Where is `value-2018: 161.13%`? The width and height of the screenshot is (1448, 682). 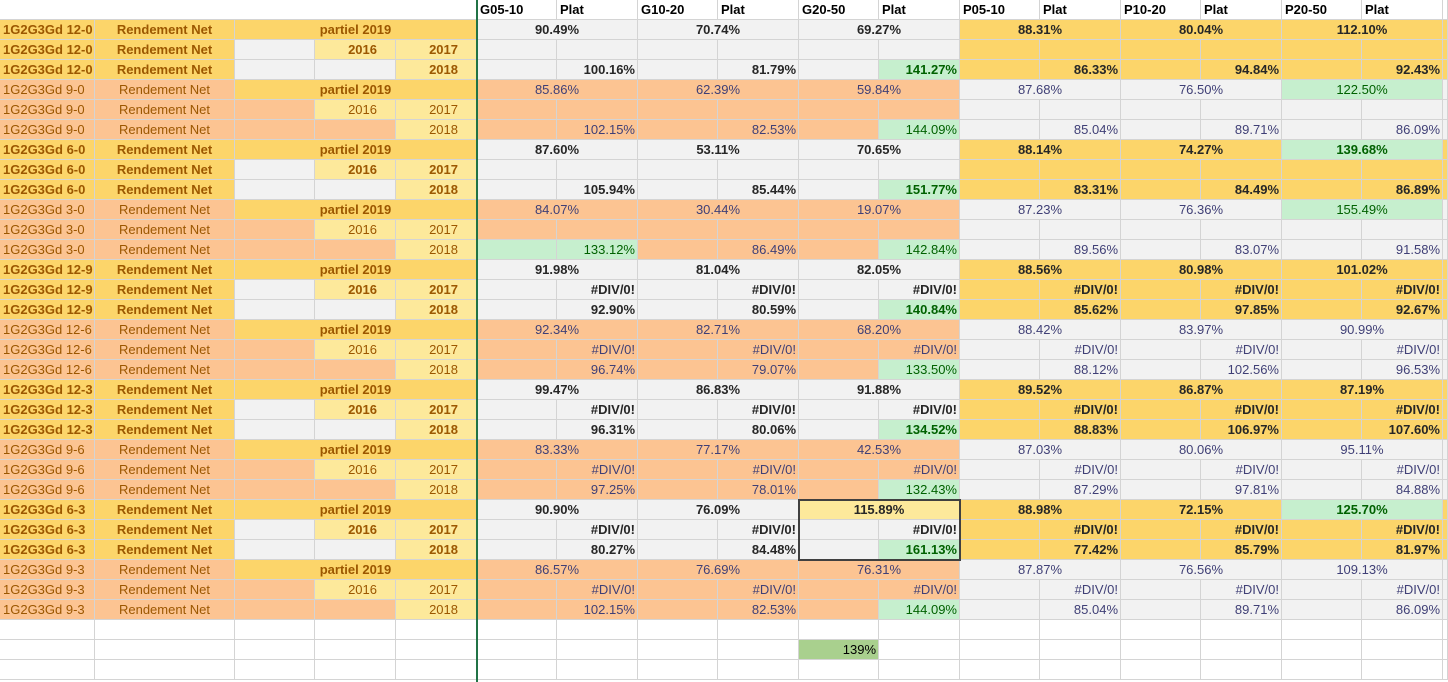
value-2018: 161.13% is located at coordinates (919, 550).